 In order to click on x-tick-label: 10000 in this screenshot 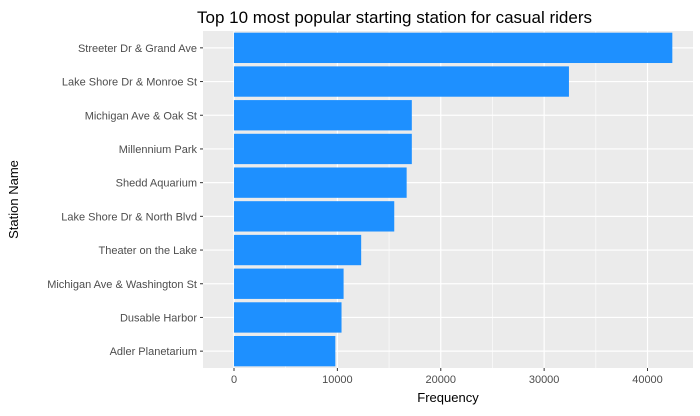, I will do `click(337, 380)`.